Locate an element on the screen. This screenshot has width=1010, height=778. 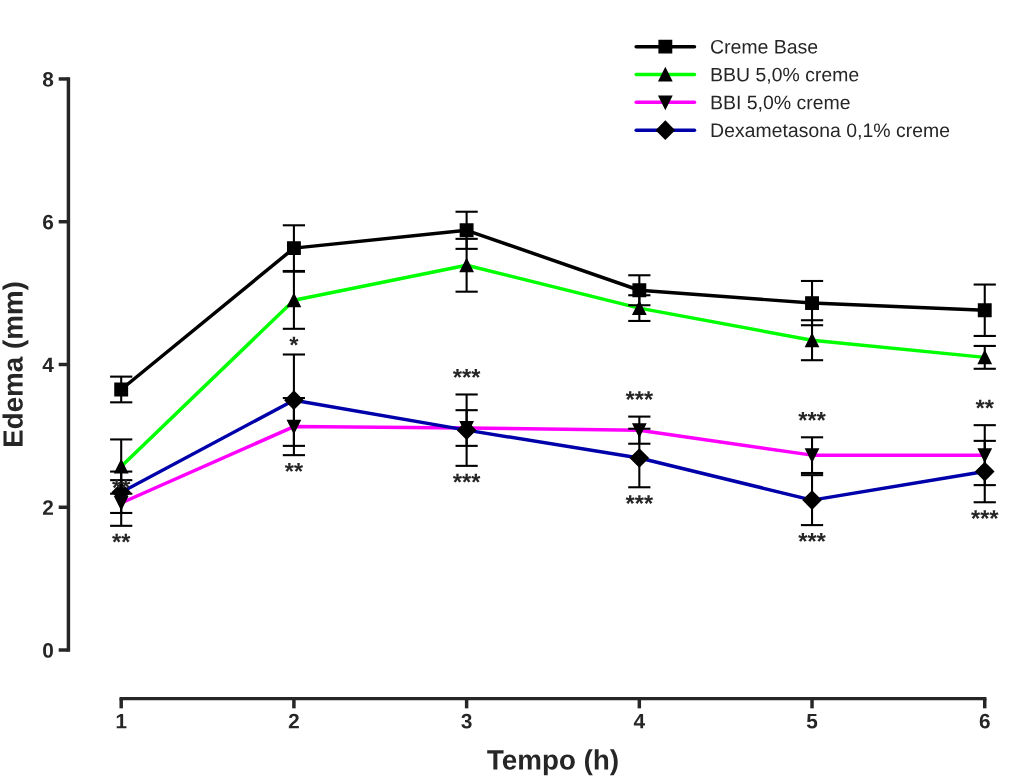
y-tick-label: 4 is located at coordinates (48, 365).